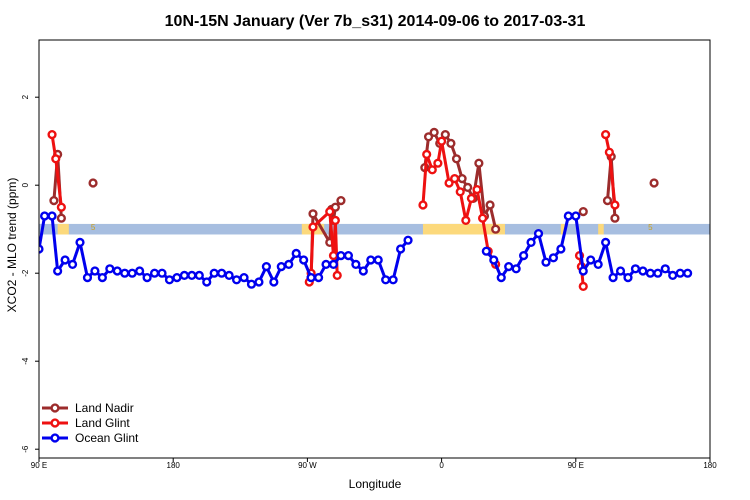 The image size is (750, 500). I want to click on legend-item-land-glint: Land Glint, so click(86, 423).